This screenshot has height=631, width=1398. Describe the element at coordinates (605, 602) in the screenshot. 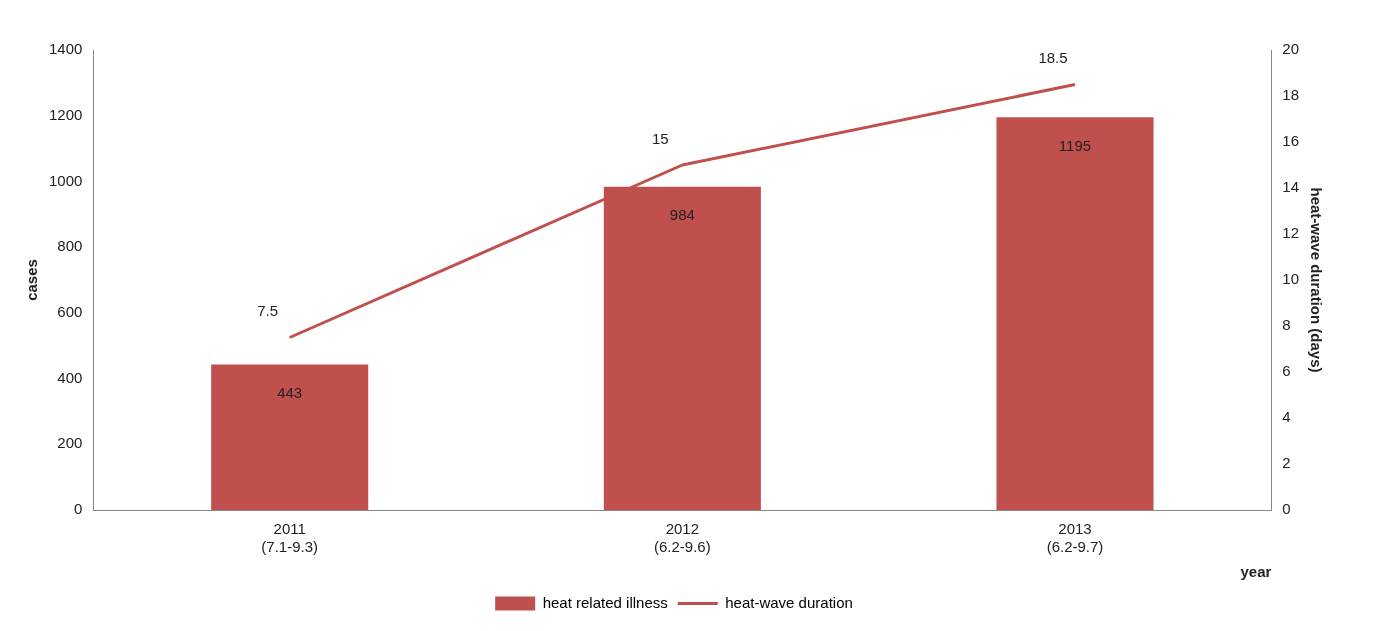

I see `legend-label: heat related illness` at that location.